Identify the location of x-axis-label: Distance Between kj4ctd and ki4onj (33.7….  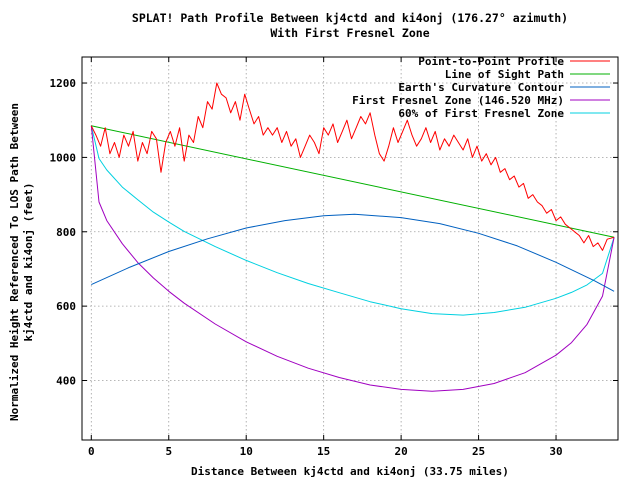
(350, 471).